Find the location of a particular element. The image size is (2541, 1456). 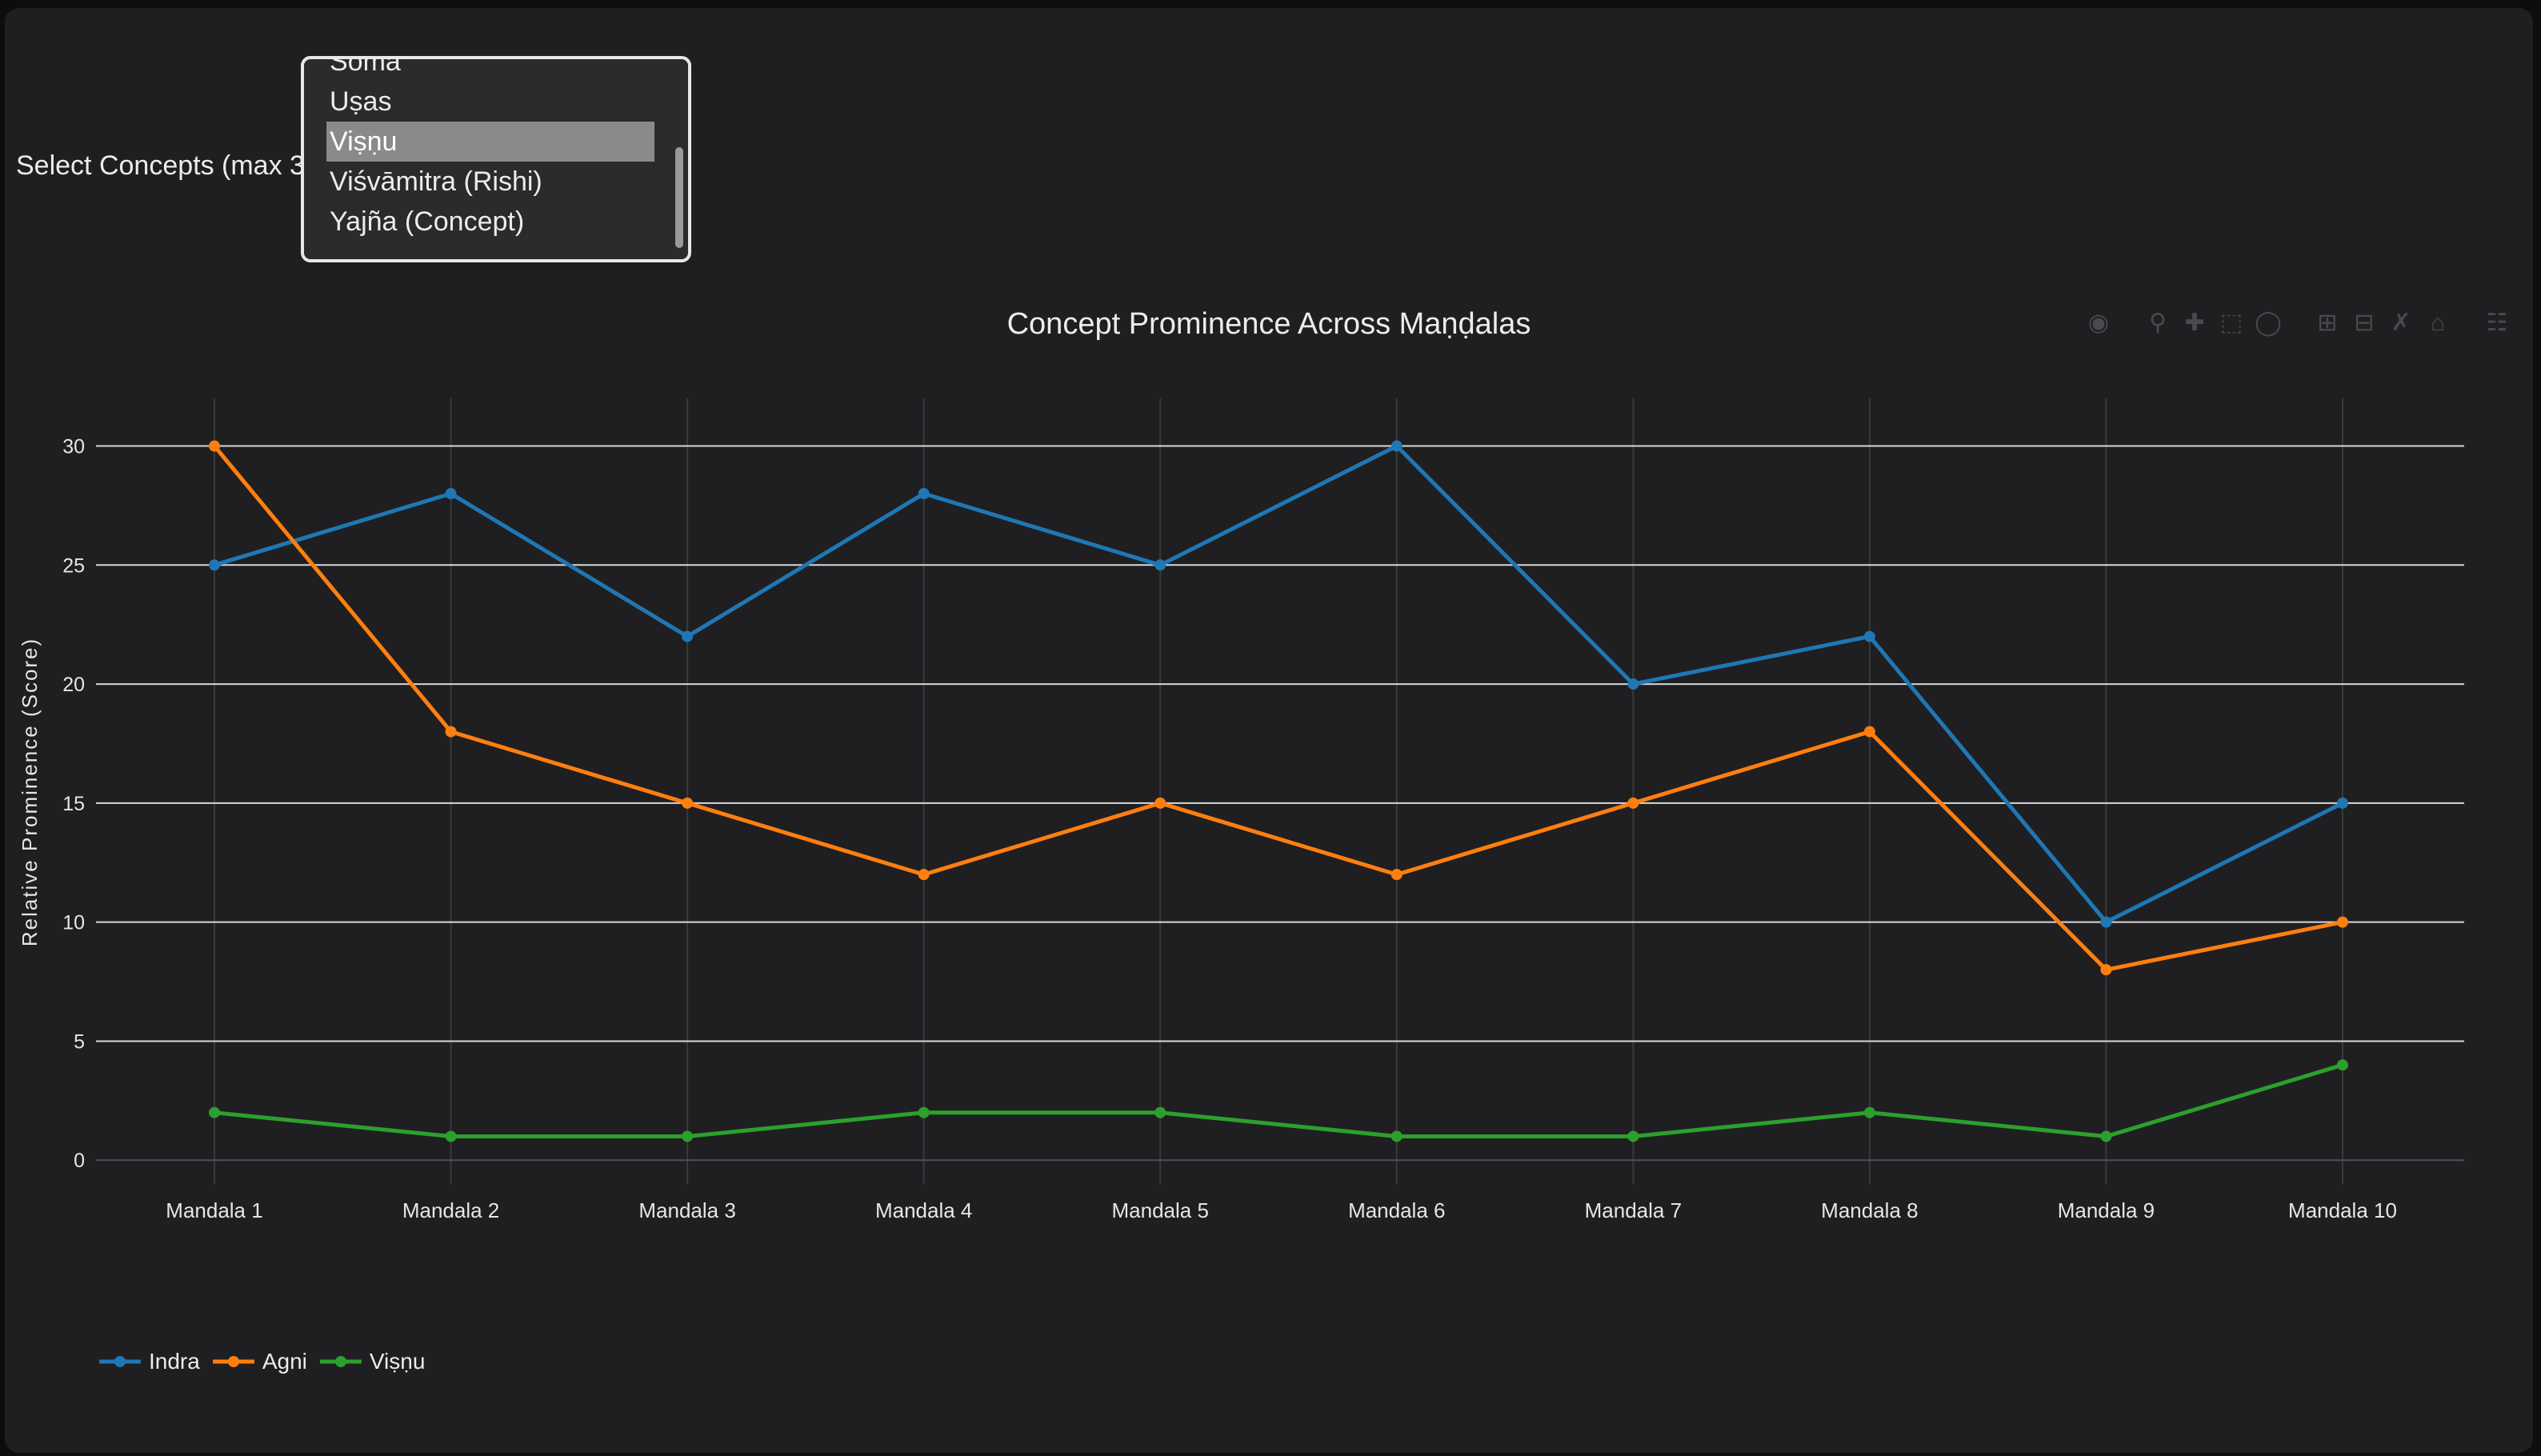

legend-item: Viṣṇu is located at coordinates (372, 1361).